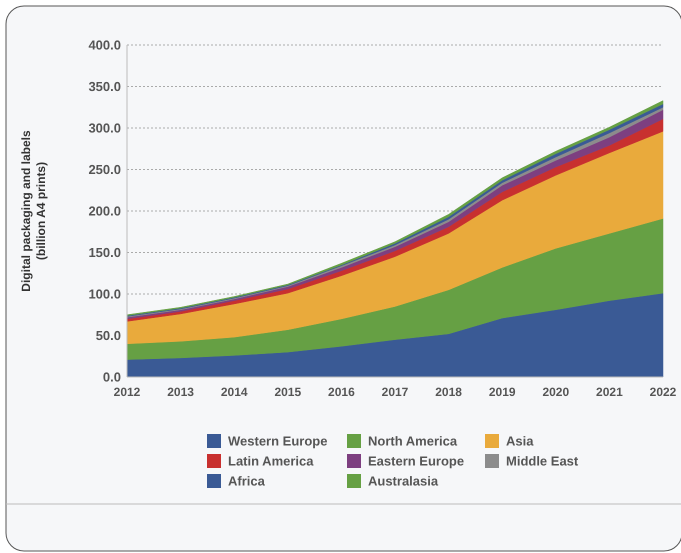 The image size is (681, 553). Describe the element at coordinates (104, 170) in the screenshot. I see `y-tick-label: 250.0` at that location.